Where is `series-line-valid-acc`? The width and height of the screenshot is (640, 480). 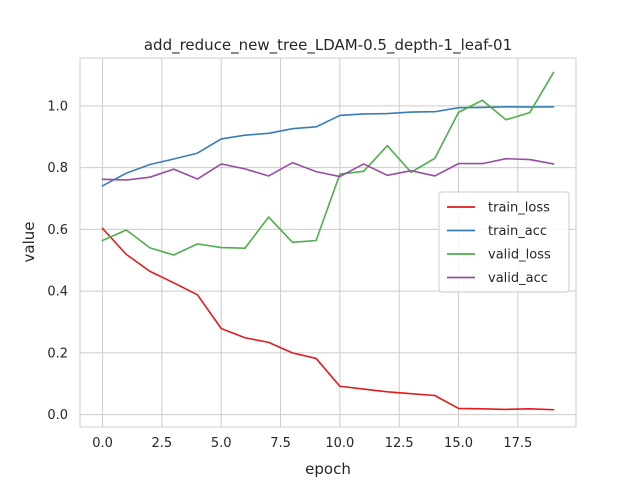 series-line-valid-acc is located at coordinates (328, 169).